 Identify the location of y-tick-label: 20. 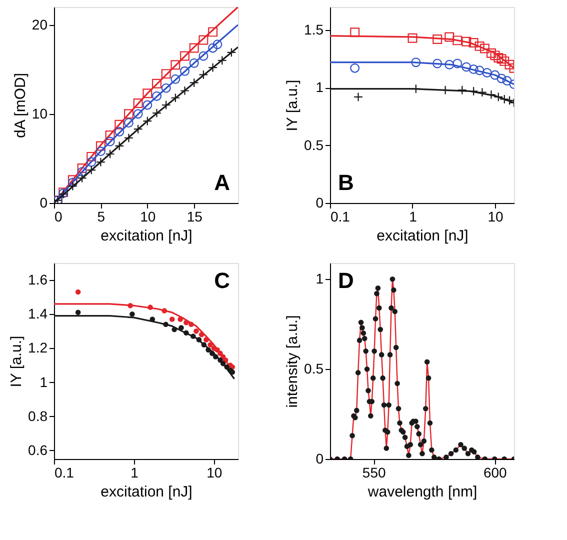
(40, 24).